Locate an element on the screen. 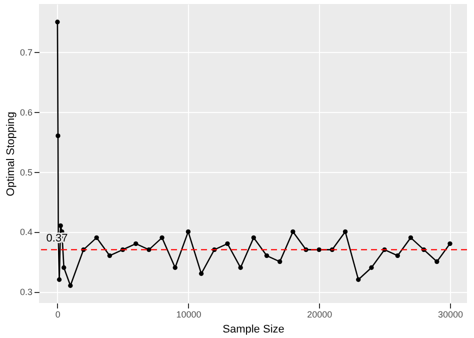  x-tick-label: 10000 is located at coordinates (189, 315).